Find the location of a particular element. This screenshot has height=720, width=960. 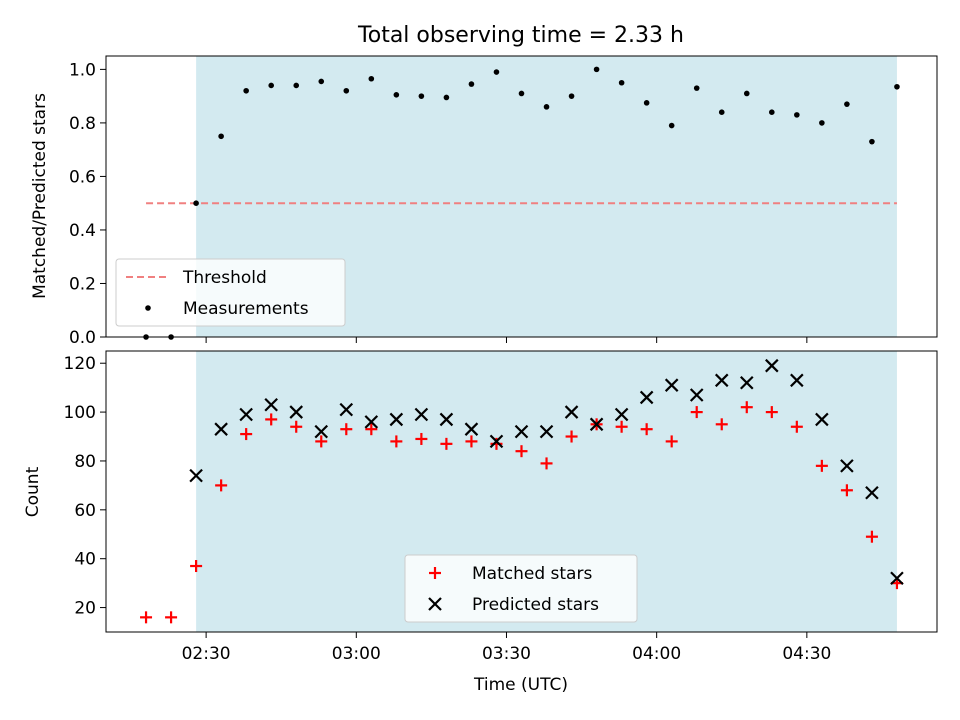

top-y-tick-label: 0.2 is located at coordinates (82, 284).